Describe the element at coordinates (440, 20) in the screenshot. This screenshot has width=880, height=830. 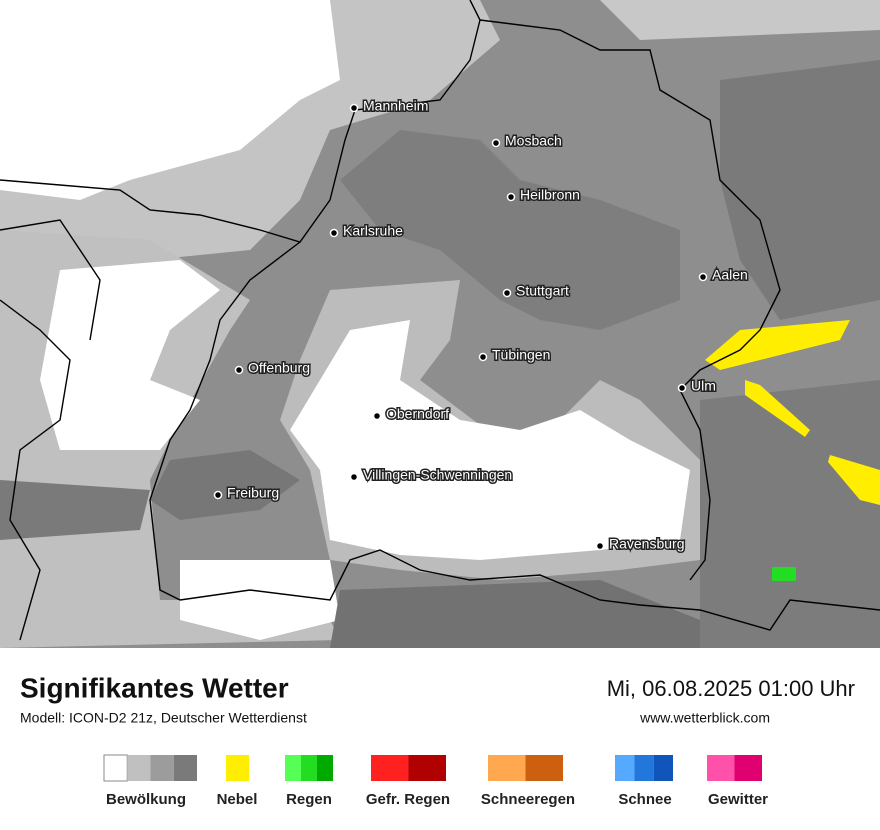
I see `cloud-light` at that location.